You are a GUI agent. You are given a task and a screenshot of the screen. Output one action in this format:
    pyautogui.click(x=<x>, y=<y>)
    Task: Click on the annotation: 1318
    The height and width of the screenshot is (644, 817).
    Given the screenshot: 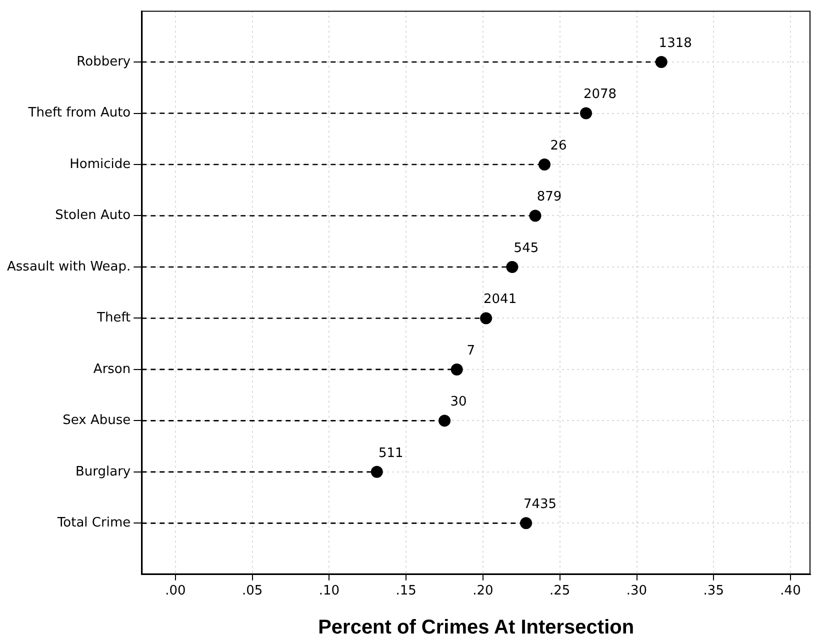 What is the action you would take?
    pyautogui.click(x=675, y=43)
    